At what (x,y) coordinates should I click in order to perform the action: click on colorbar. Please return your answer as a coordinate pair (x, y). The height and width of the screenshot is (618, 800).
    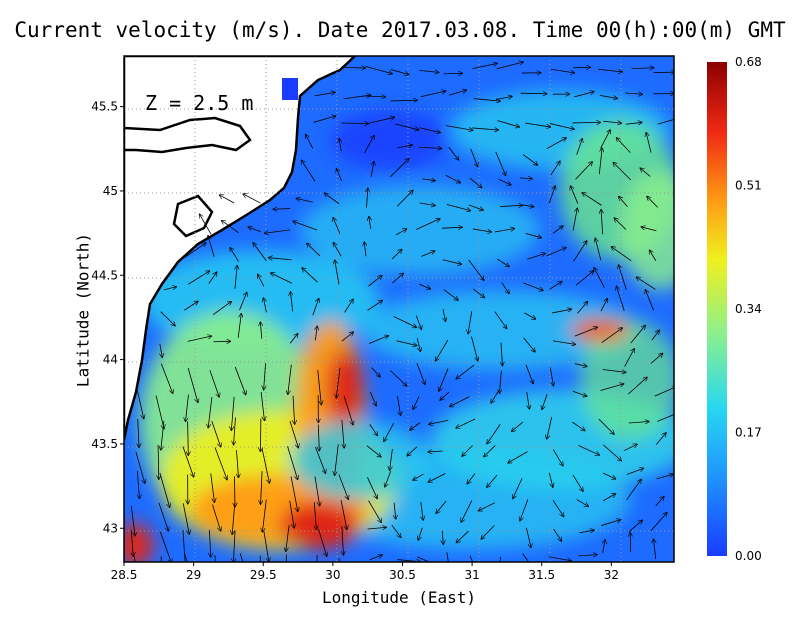
    Looking at the image, I should click on (717, 309).